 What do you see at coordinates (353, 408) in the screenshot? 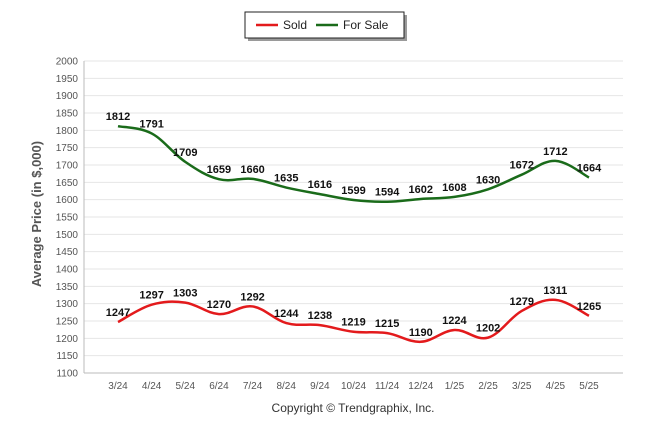
I see `copyright-credit: Copyright © Trendgraphix, Inc.` at bounding box center [353, 408].